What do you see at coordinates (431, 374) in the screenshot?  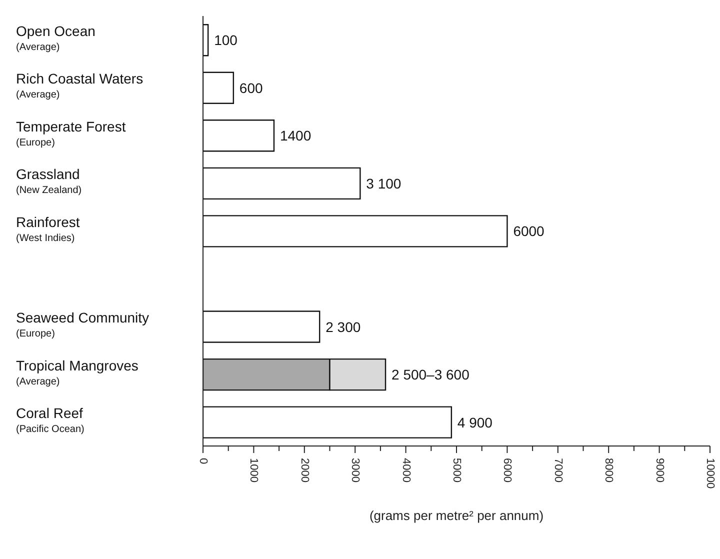 I see `annotation: 2 500–3 600` at bounding box center [431, 374].